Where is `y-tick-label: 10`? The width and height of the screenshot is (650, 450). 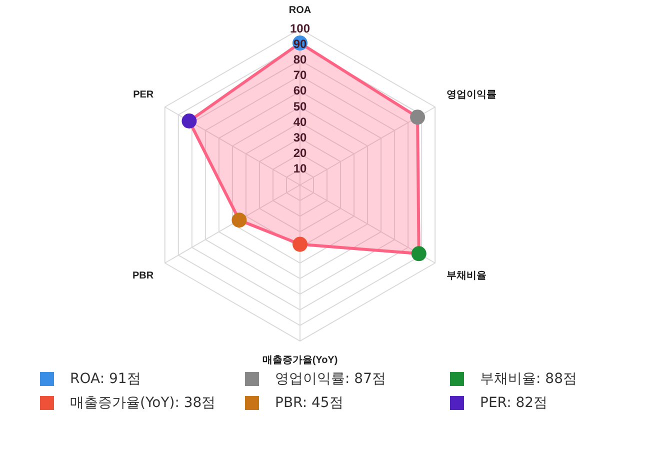
y-tick-label: 10 is located at coordinates (300, 169).